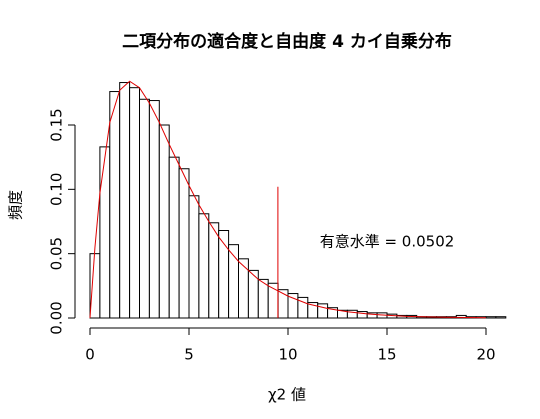 Image resolution: width=540 pixels, height=419 pixels. I want to click on y-tick-label: 0.10, so click(57, 189).